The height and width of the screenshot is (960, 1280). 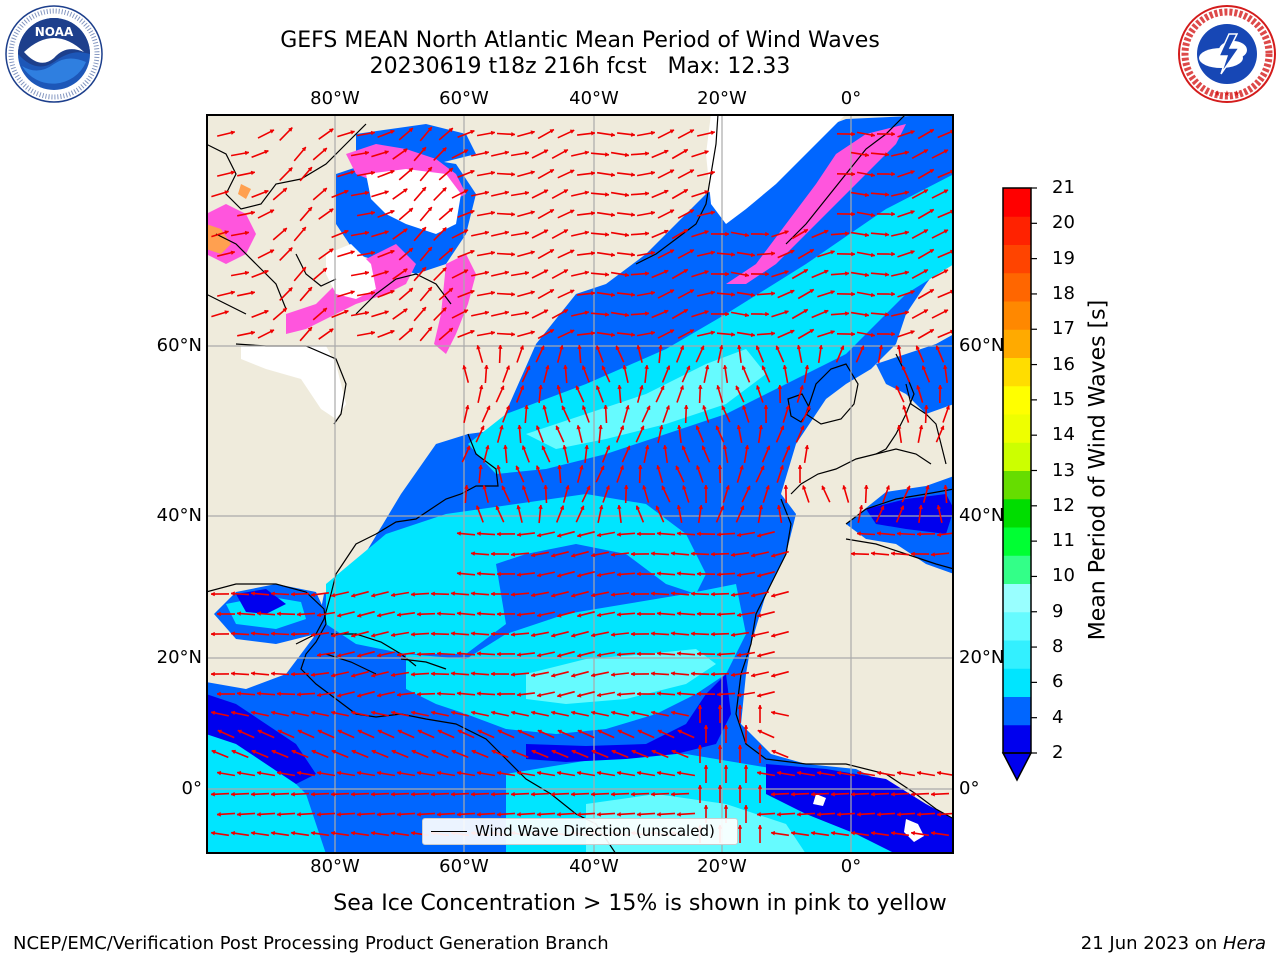 I want to click on dark-patch-med, so click(x=910, y=514).